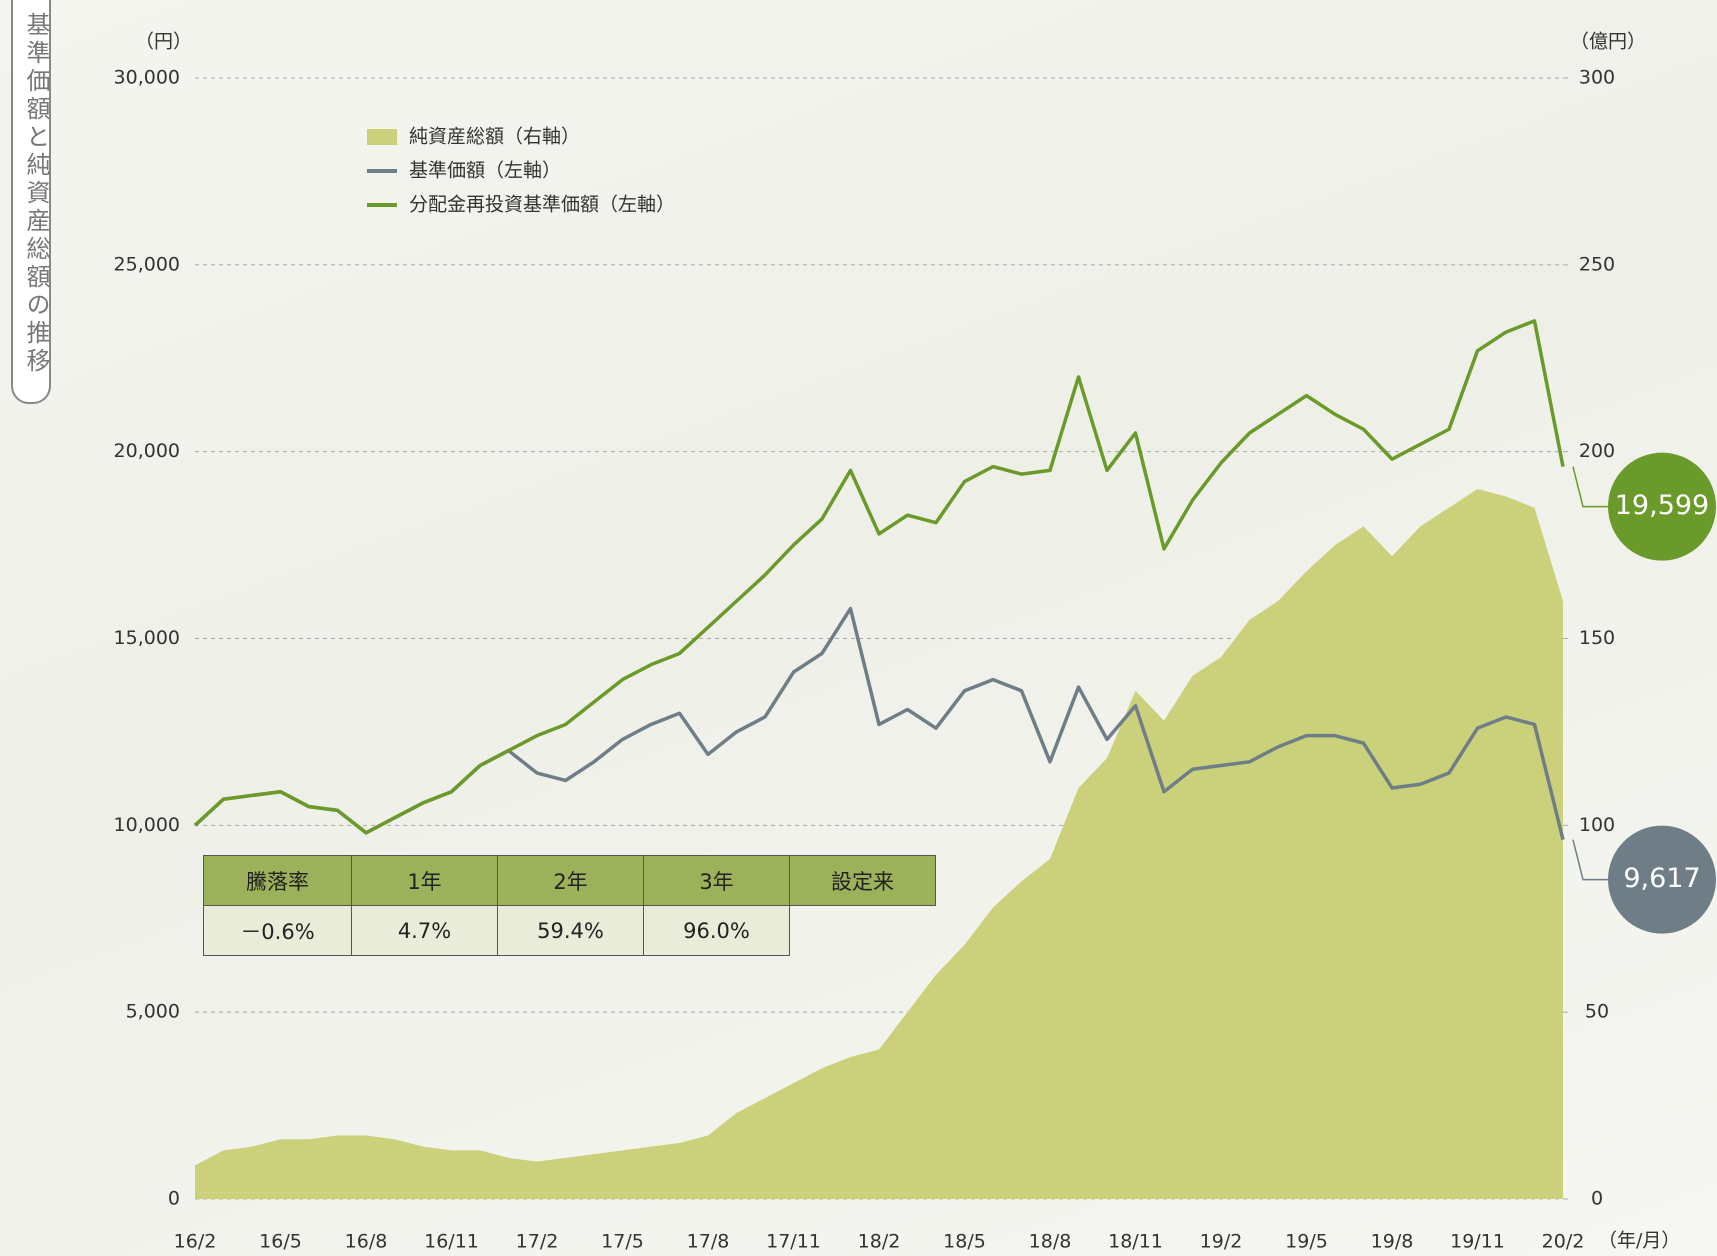  I want to click on y2-tick-label: 200, so click(1597, 451).